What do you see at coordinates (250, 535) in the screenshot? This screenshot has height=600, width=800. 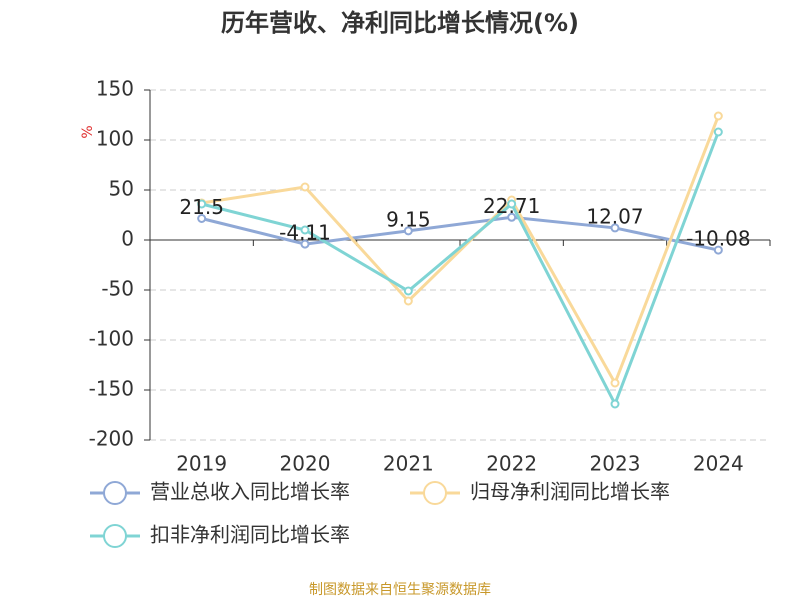 I see `legend-label: 扣非净利润同比增长率` at bounding box center [250, 535].